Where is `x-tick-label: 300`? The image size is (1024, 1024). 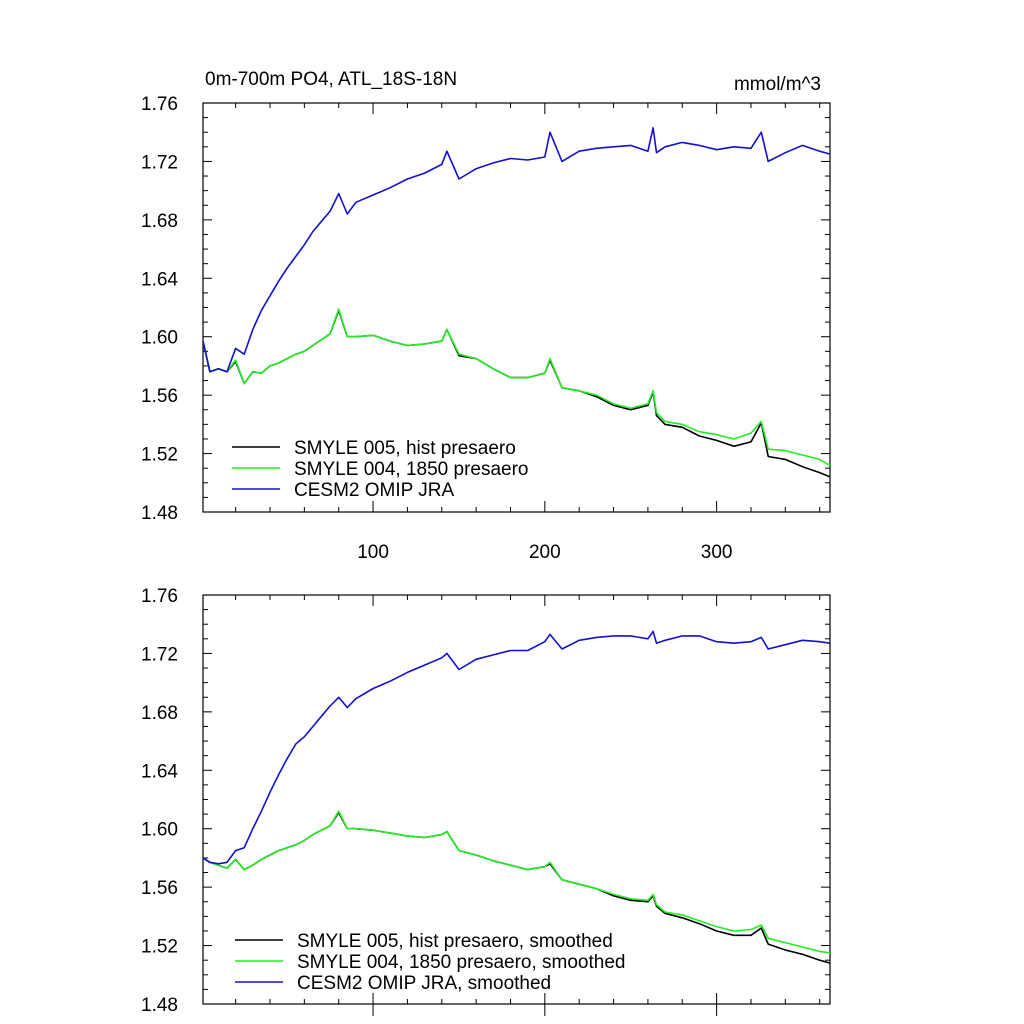 x-tick-label: 300 is located at coordinates (717, 552).